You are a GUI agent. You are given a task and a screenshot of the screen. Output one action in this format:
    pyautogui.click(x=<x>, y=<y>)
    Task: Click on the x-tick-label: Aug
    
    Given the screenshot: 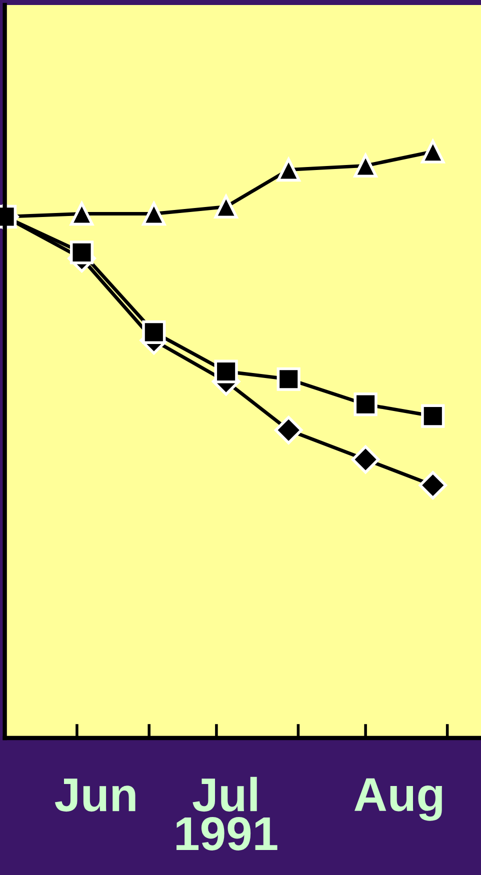 What is the action you would take?
    pyautogui.click(x=398, y=799)
    